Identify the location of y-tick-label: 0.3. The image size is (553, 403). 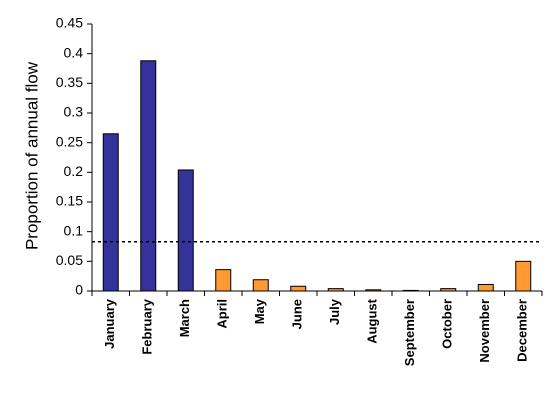
(74, 112).